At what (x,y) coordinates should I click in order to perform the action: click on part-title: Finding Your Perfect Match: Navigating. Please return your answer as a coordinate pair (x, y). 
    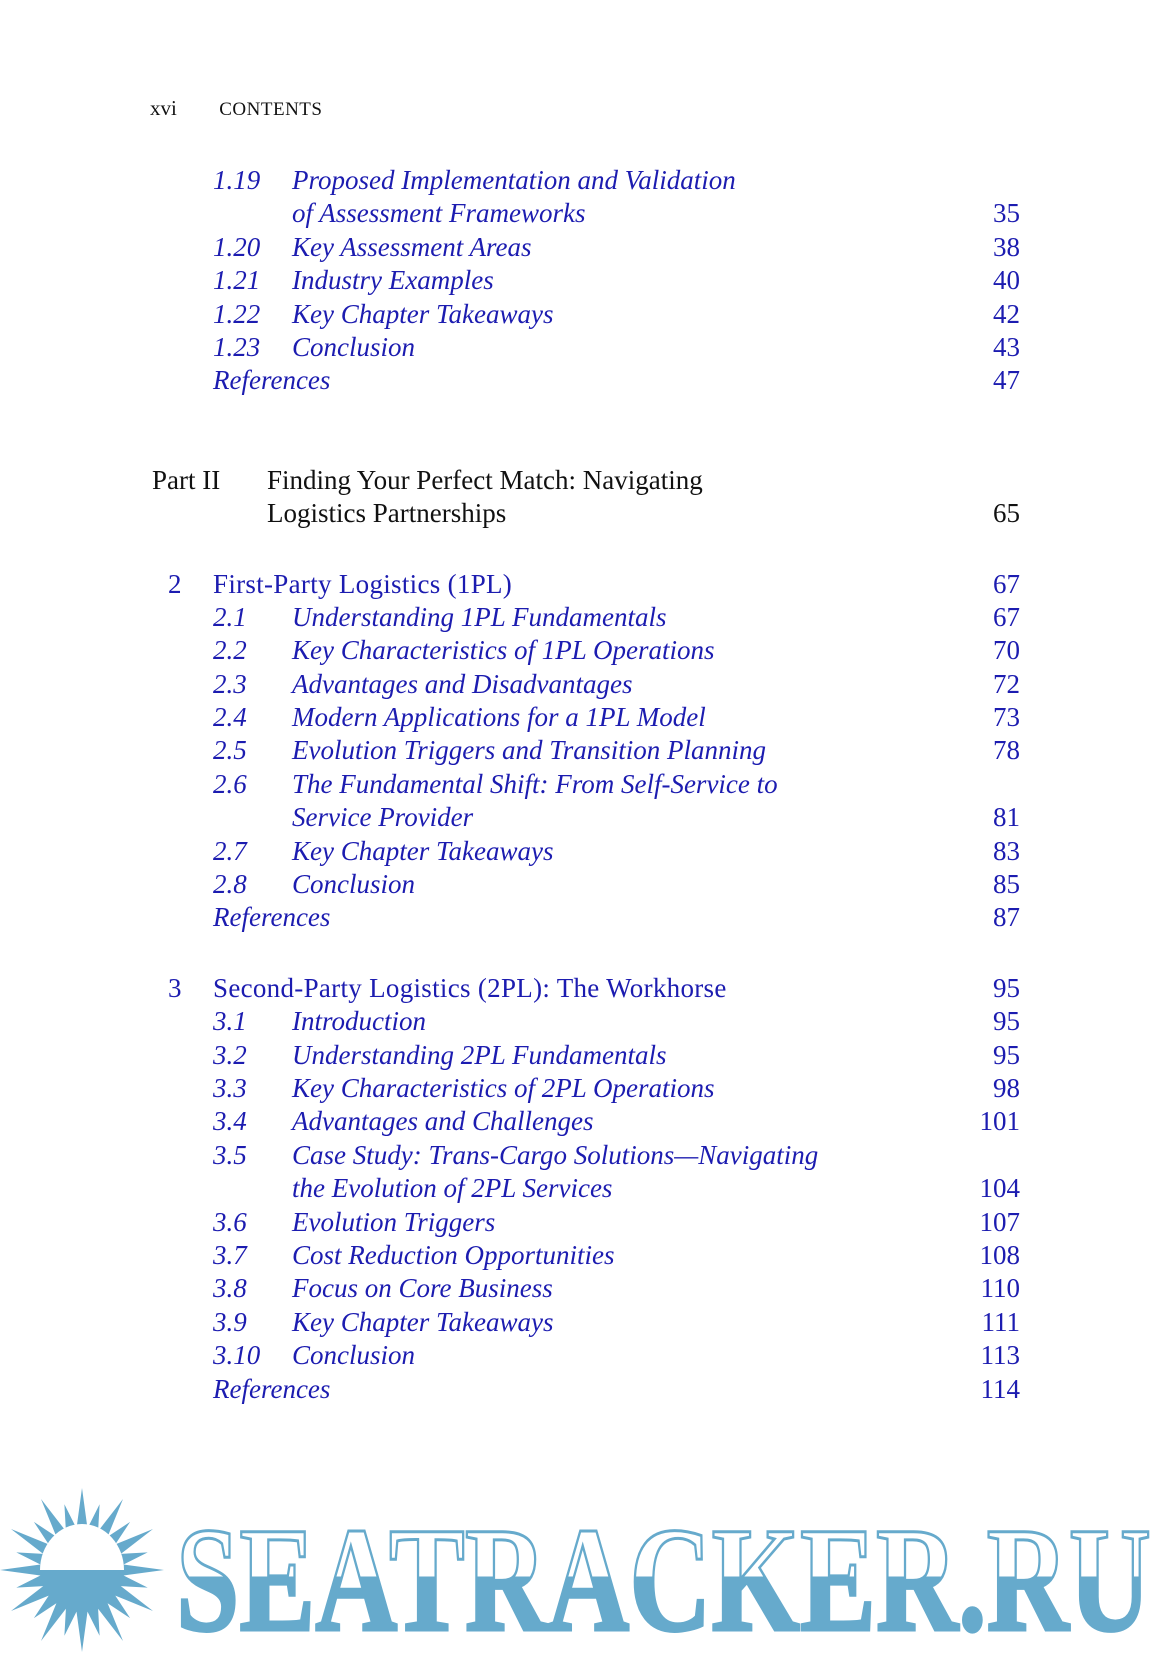
    Looking at the image, I should click on (485, 479).